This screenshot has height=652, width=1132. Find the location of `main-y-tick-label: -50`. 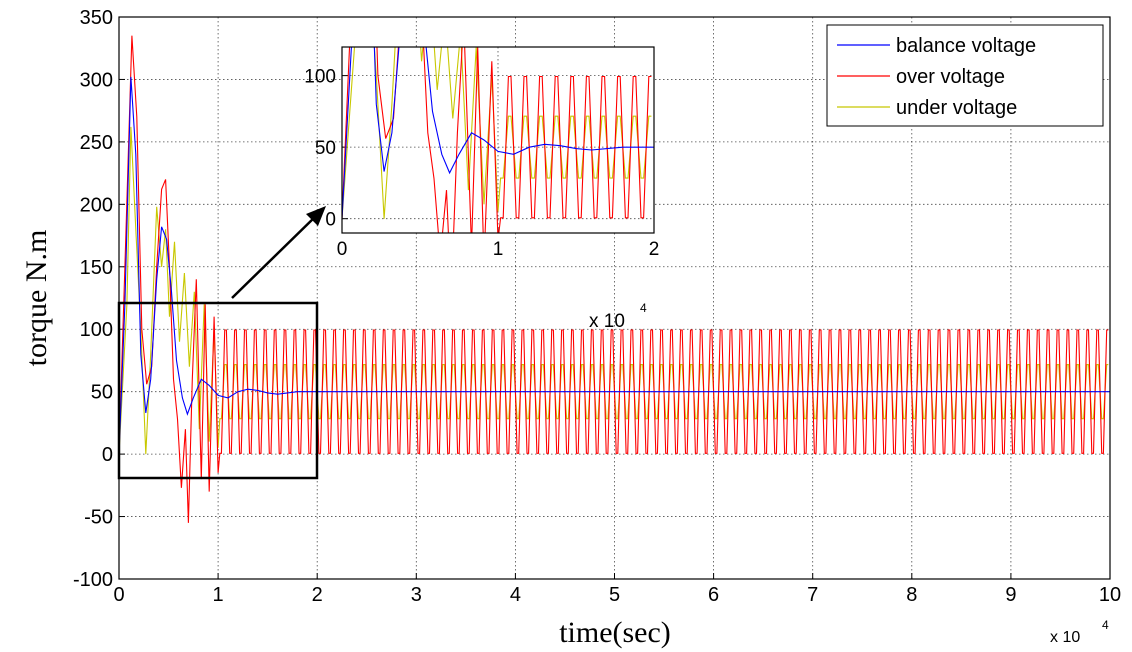

main-y-tick-label: -50 is located at coordinates (98, 518).